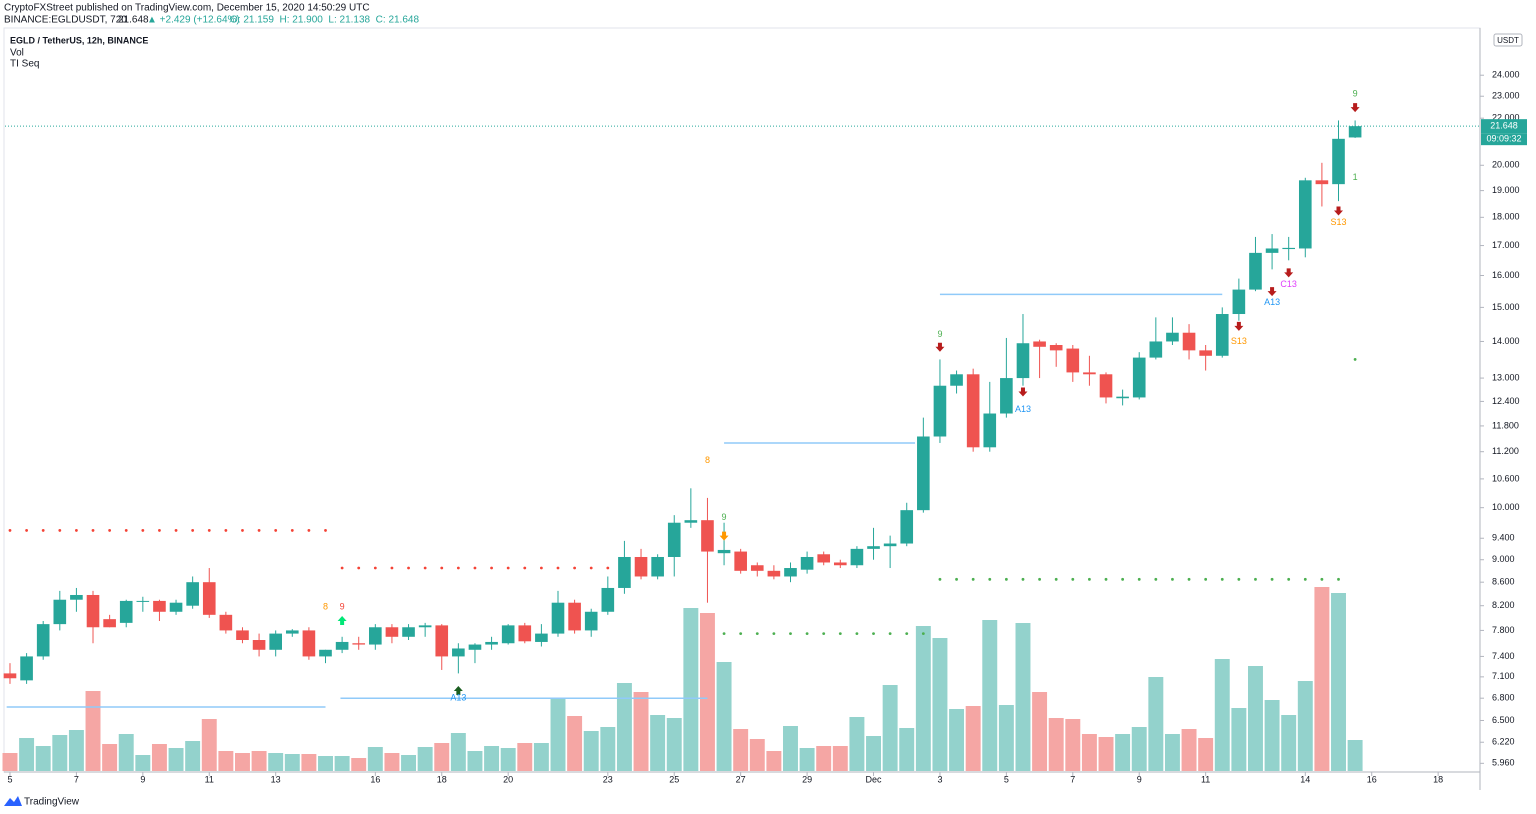 The height and width of the screenshot is (814, 1536). I want to click on seq-arrow, so click(1289, 273).